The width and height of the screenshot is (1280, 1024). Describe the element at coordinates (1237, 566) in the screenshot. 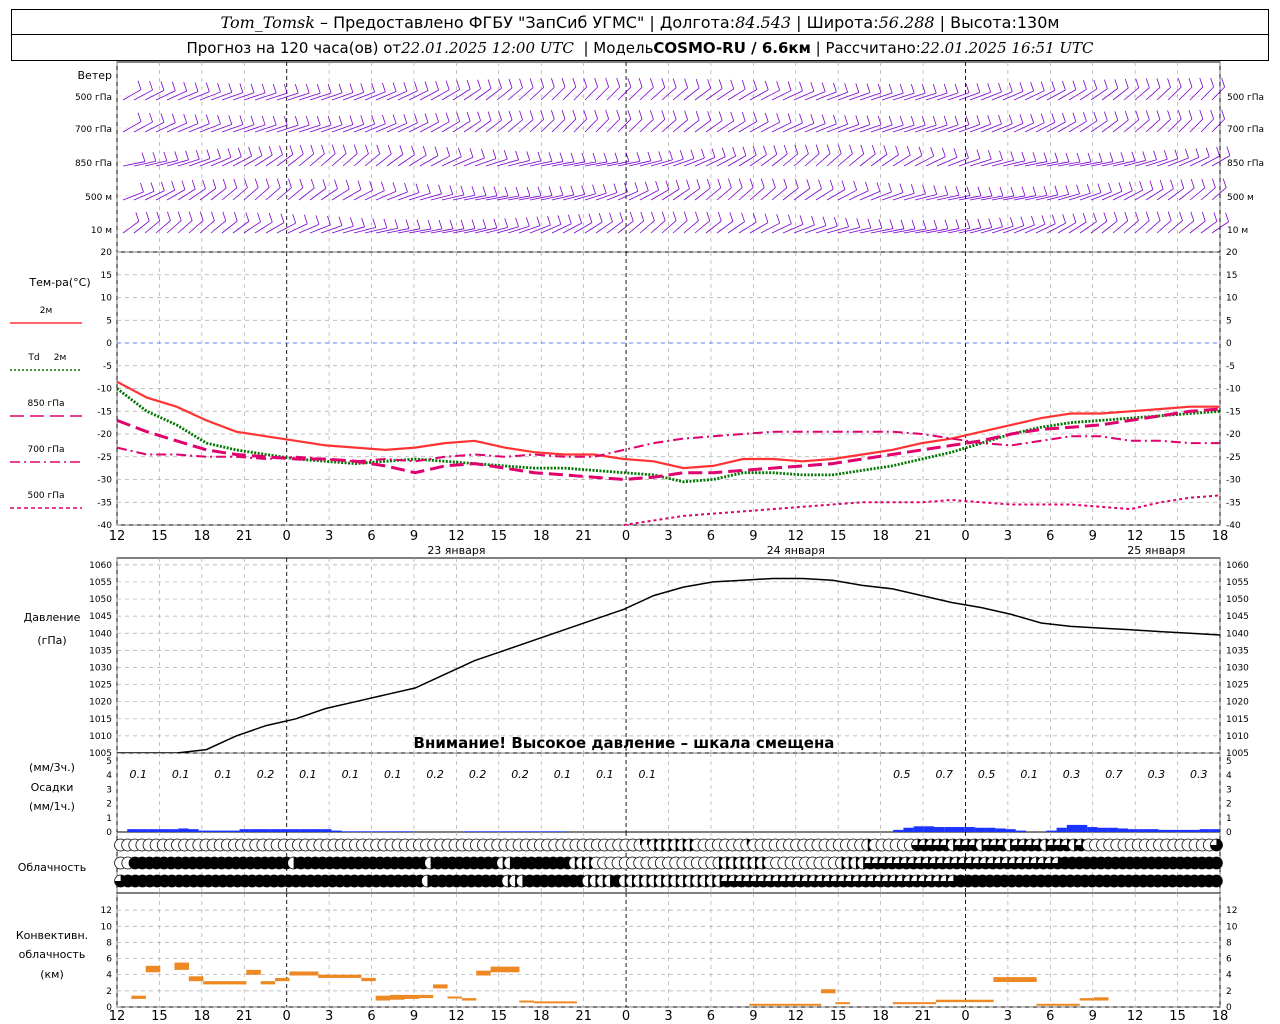

I see `pressure-tick-right: 1060` at that location.